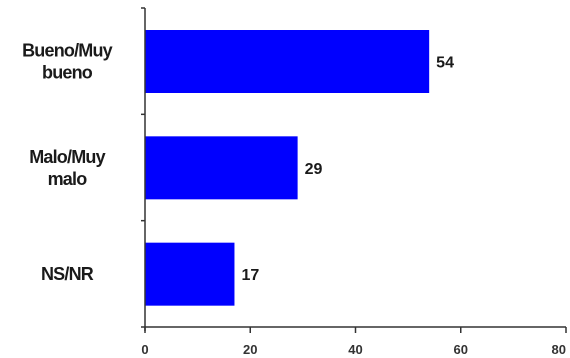 The height and width of the screenshot is (358, 570). What do you see at coordinates (355, 349) in the screenshot?
I see `x-tick-label-2: 40` at bounding box center [355, 349].